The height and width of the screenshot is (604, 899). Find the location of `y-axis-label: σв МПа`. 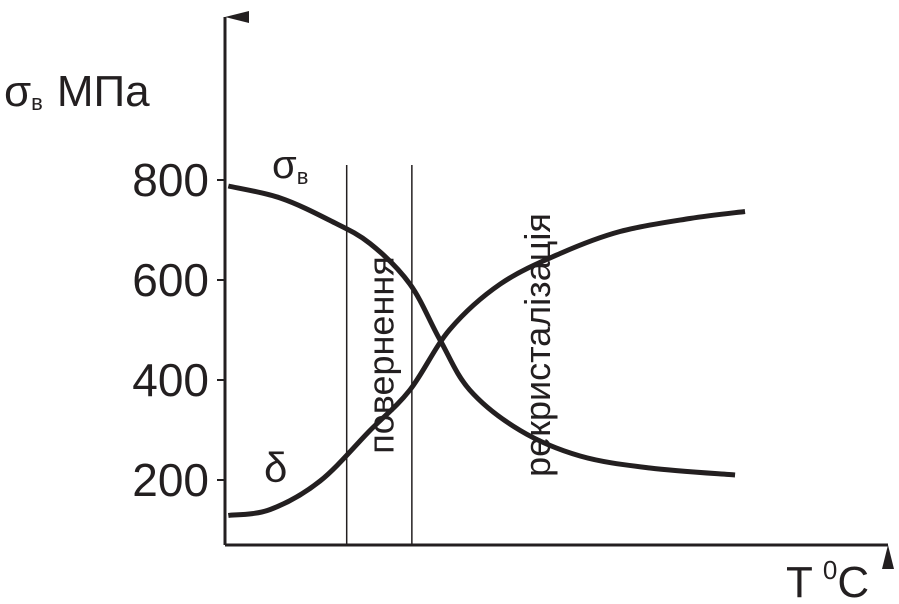

y-axis-label: σв МПа is located at coordinates (77, 91).